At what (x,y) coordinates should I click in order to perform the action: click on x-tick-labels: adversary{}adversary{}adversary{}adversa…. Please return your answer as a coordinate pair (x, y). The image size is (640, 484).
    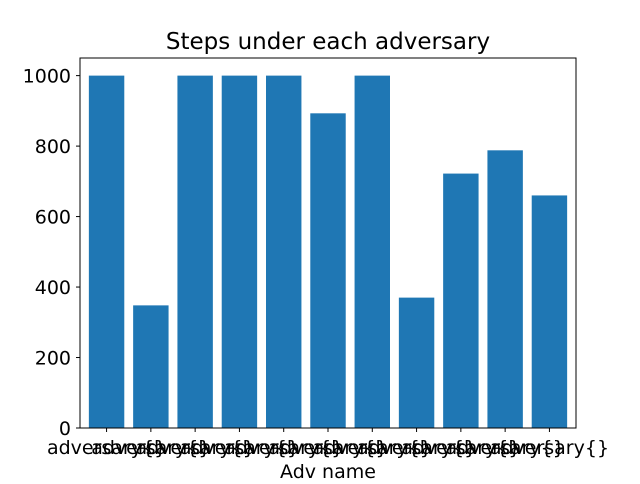
    Looking at the image, I should click on (328, 443).